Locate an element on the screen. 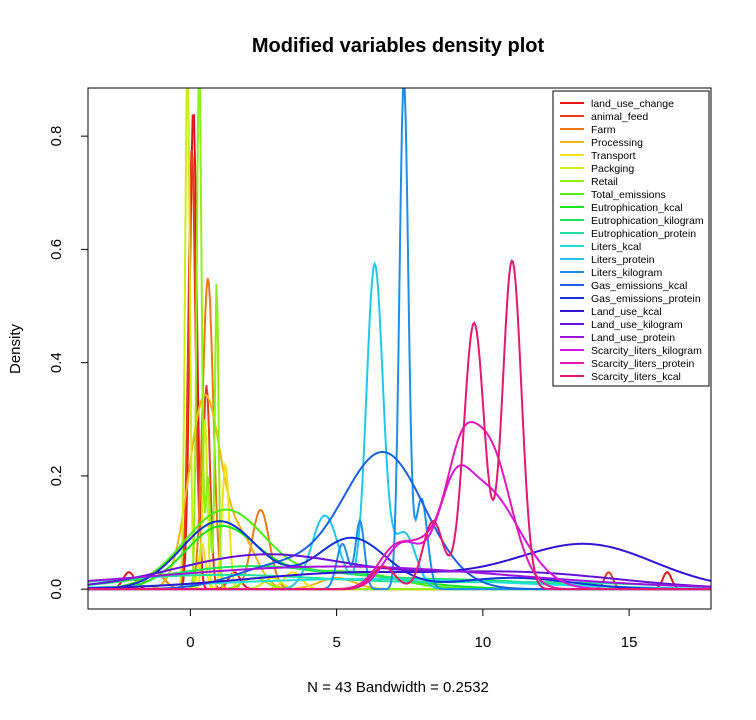 The width and height of the screenshot is (756, 720). legend-label-Land_use_kcal: Land_use_kcal is located at coordinates (626, 312).